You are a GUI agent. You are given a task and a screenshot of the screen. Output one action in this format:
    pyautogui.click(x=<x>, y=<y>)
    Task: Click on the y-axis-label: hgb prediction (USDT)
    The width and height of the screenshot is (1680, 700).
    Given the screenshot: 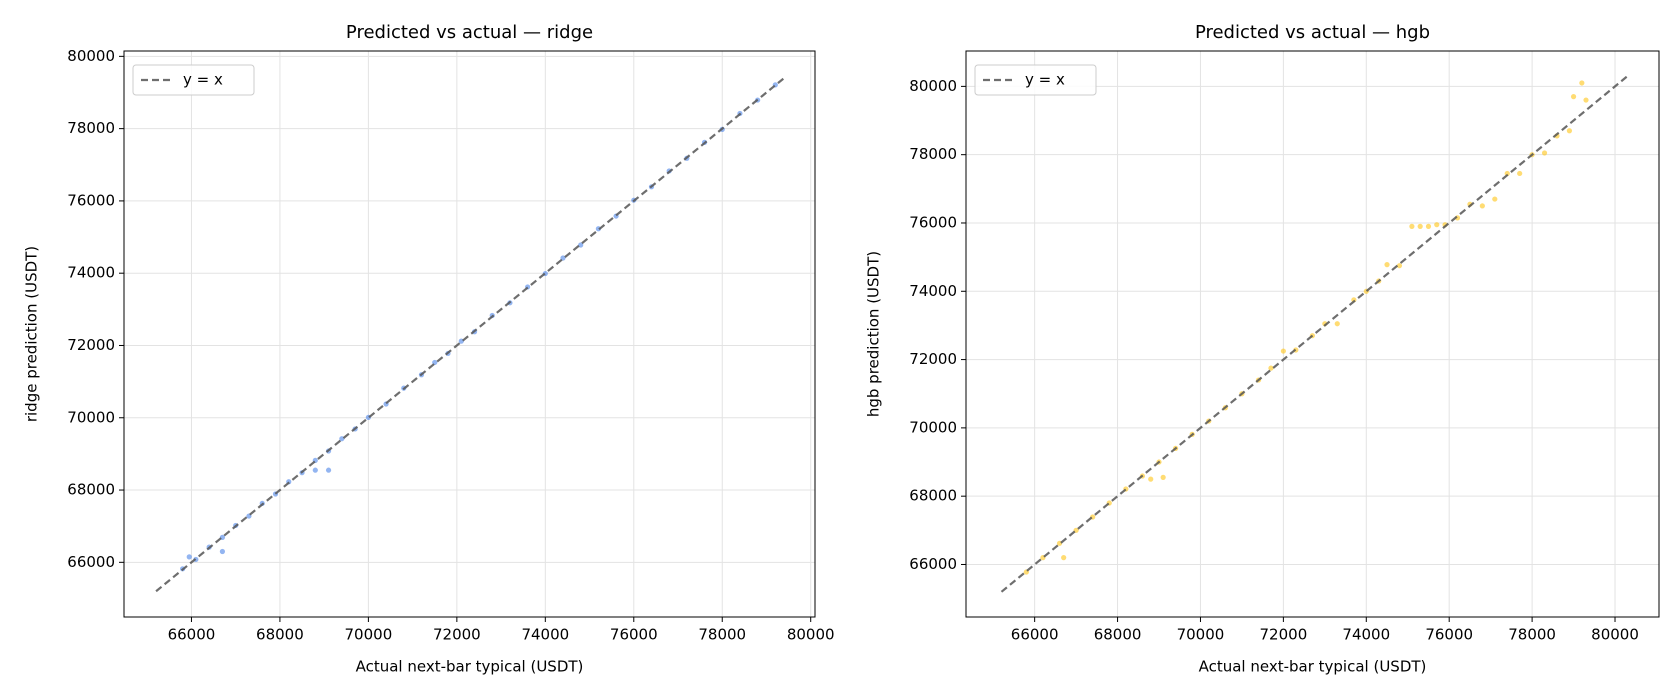 What is the action you would take?
    pyautogui.click(x=874, y=334)
    